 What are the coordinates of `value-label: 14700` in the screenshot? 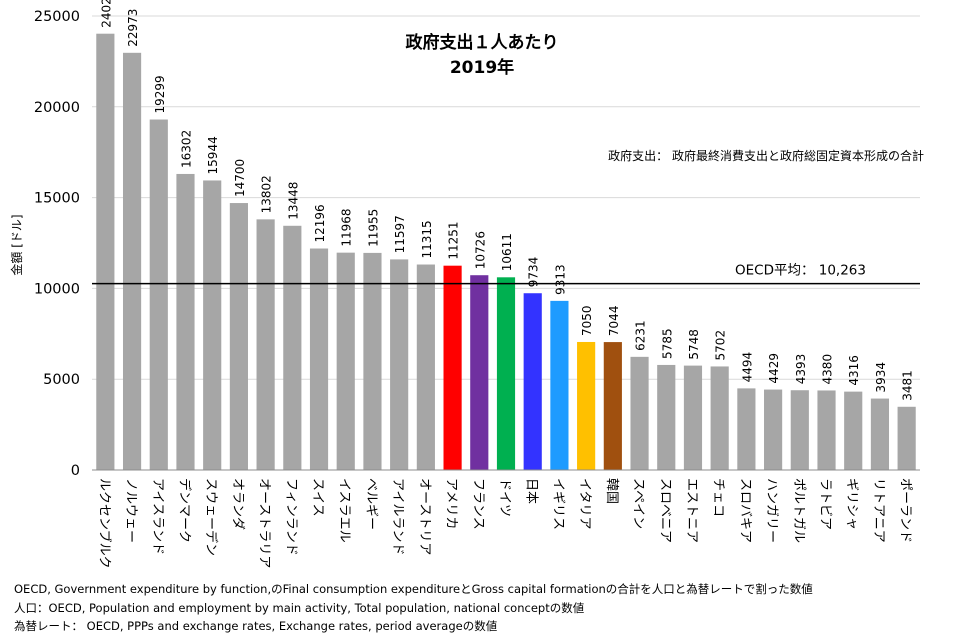 It's located at (240, 178).